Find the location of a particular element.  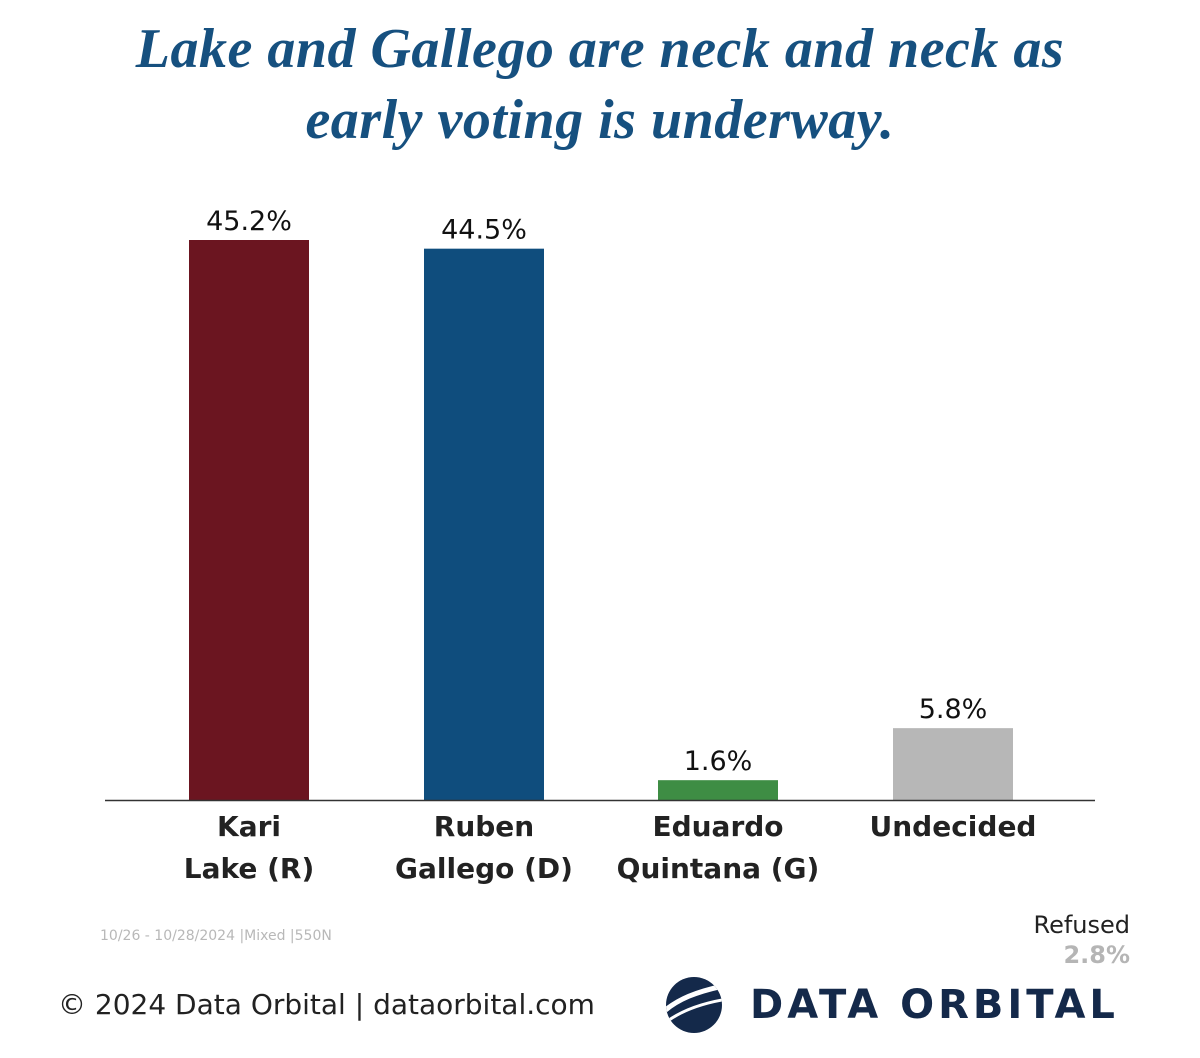

category-label-0: Kari Lake (R) is located at coordinates (249, 847).